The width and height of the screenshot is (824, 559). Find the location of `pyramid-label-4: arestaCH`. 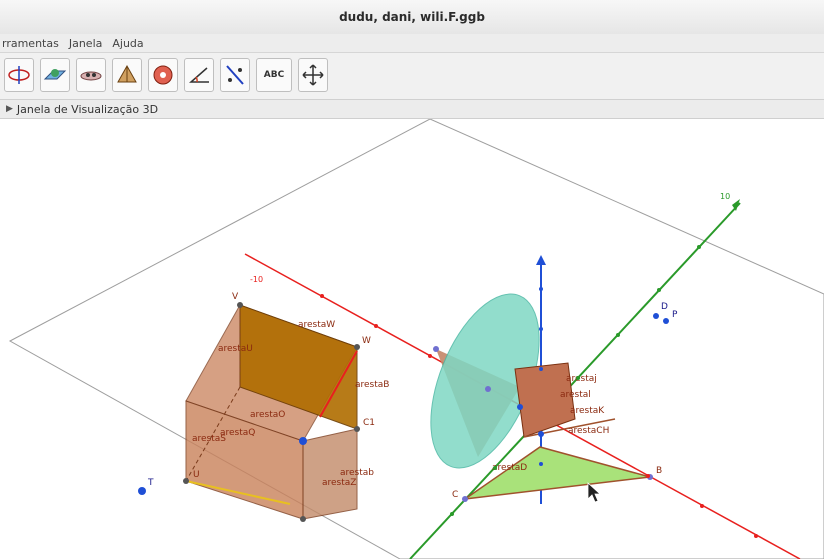

pyramid-label-4: arestaCH is located at coordinates (588, 431).